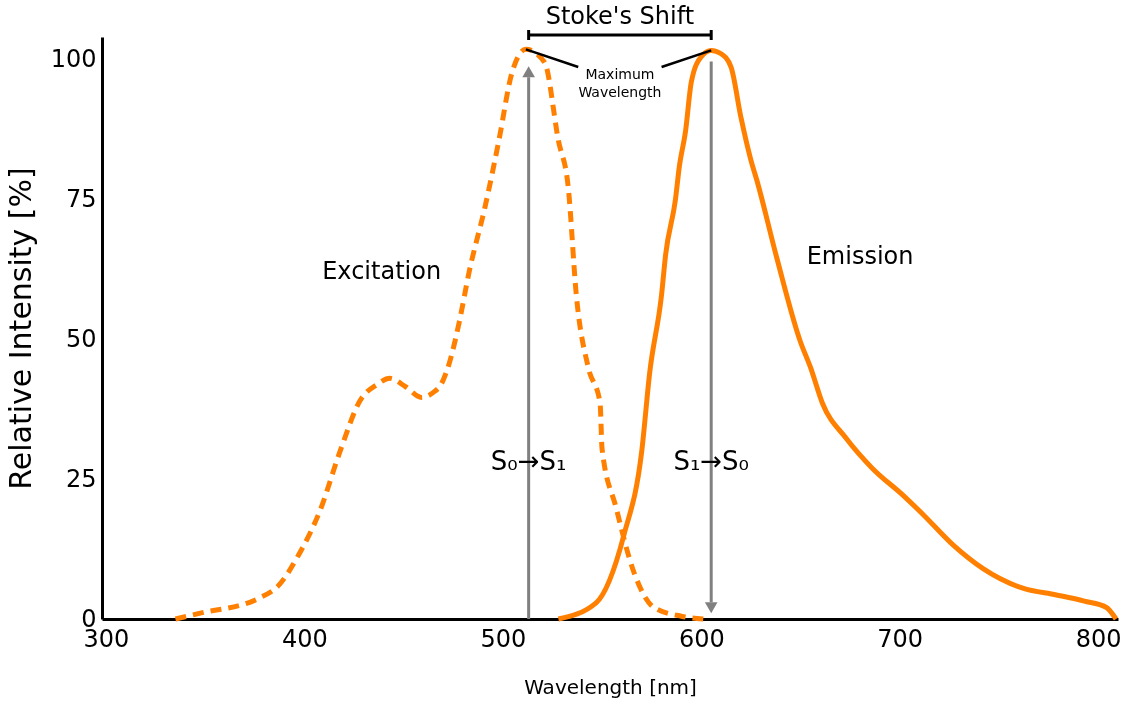  Describe the element at coordinates (382, 271) in the screenshot. I see `series-label: Excitation` at that location.